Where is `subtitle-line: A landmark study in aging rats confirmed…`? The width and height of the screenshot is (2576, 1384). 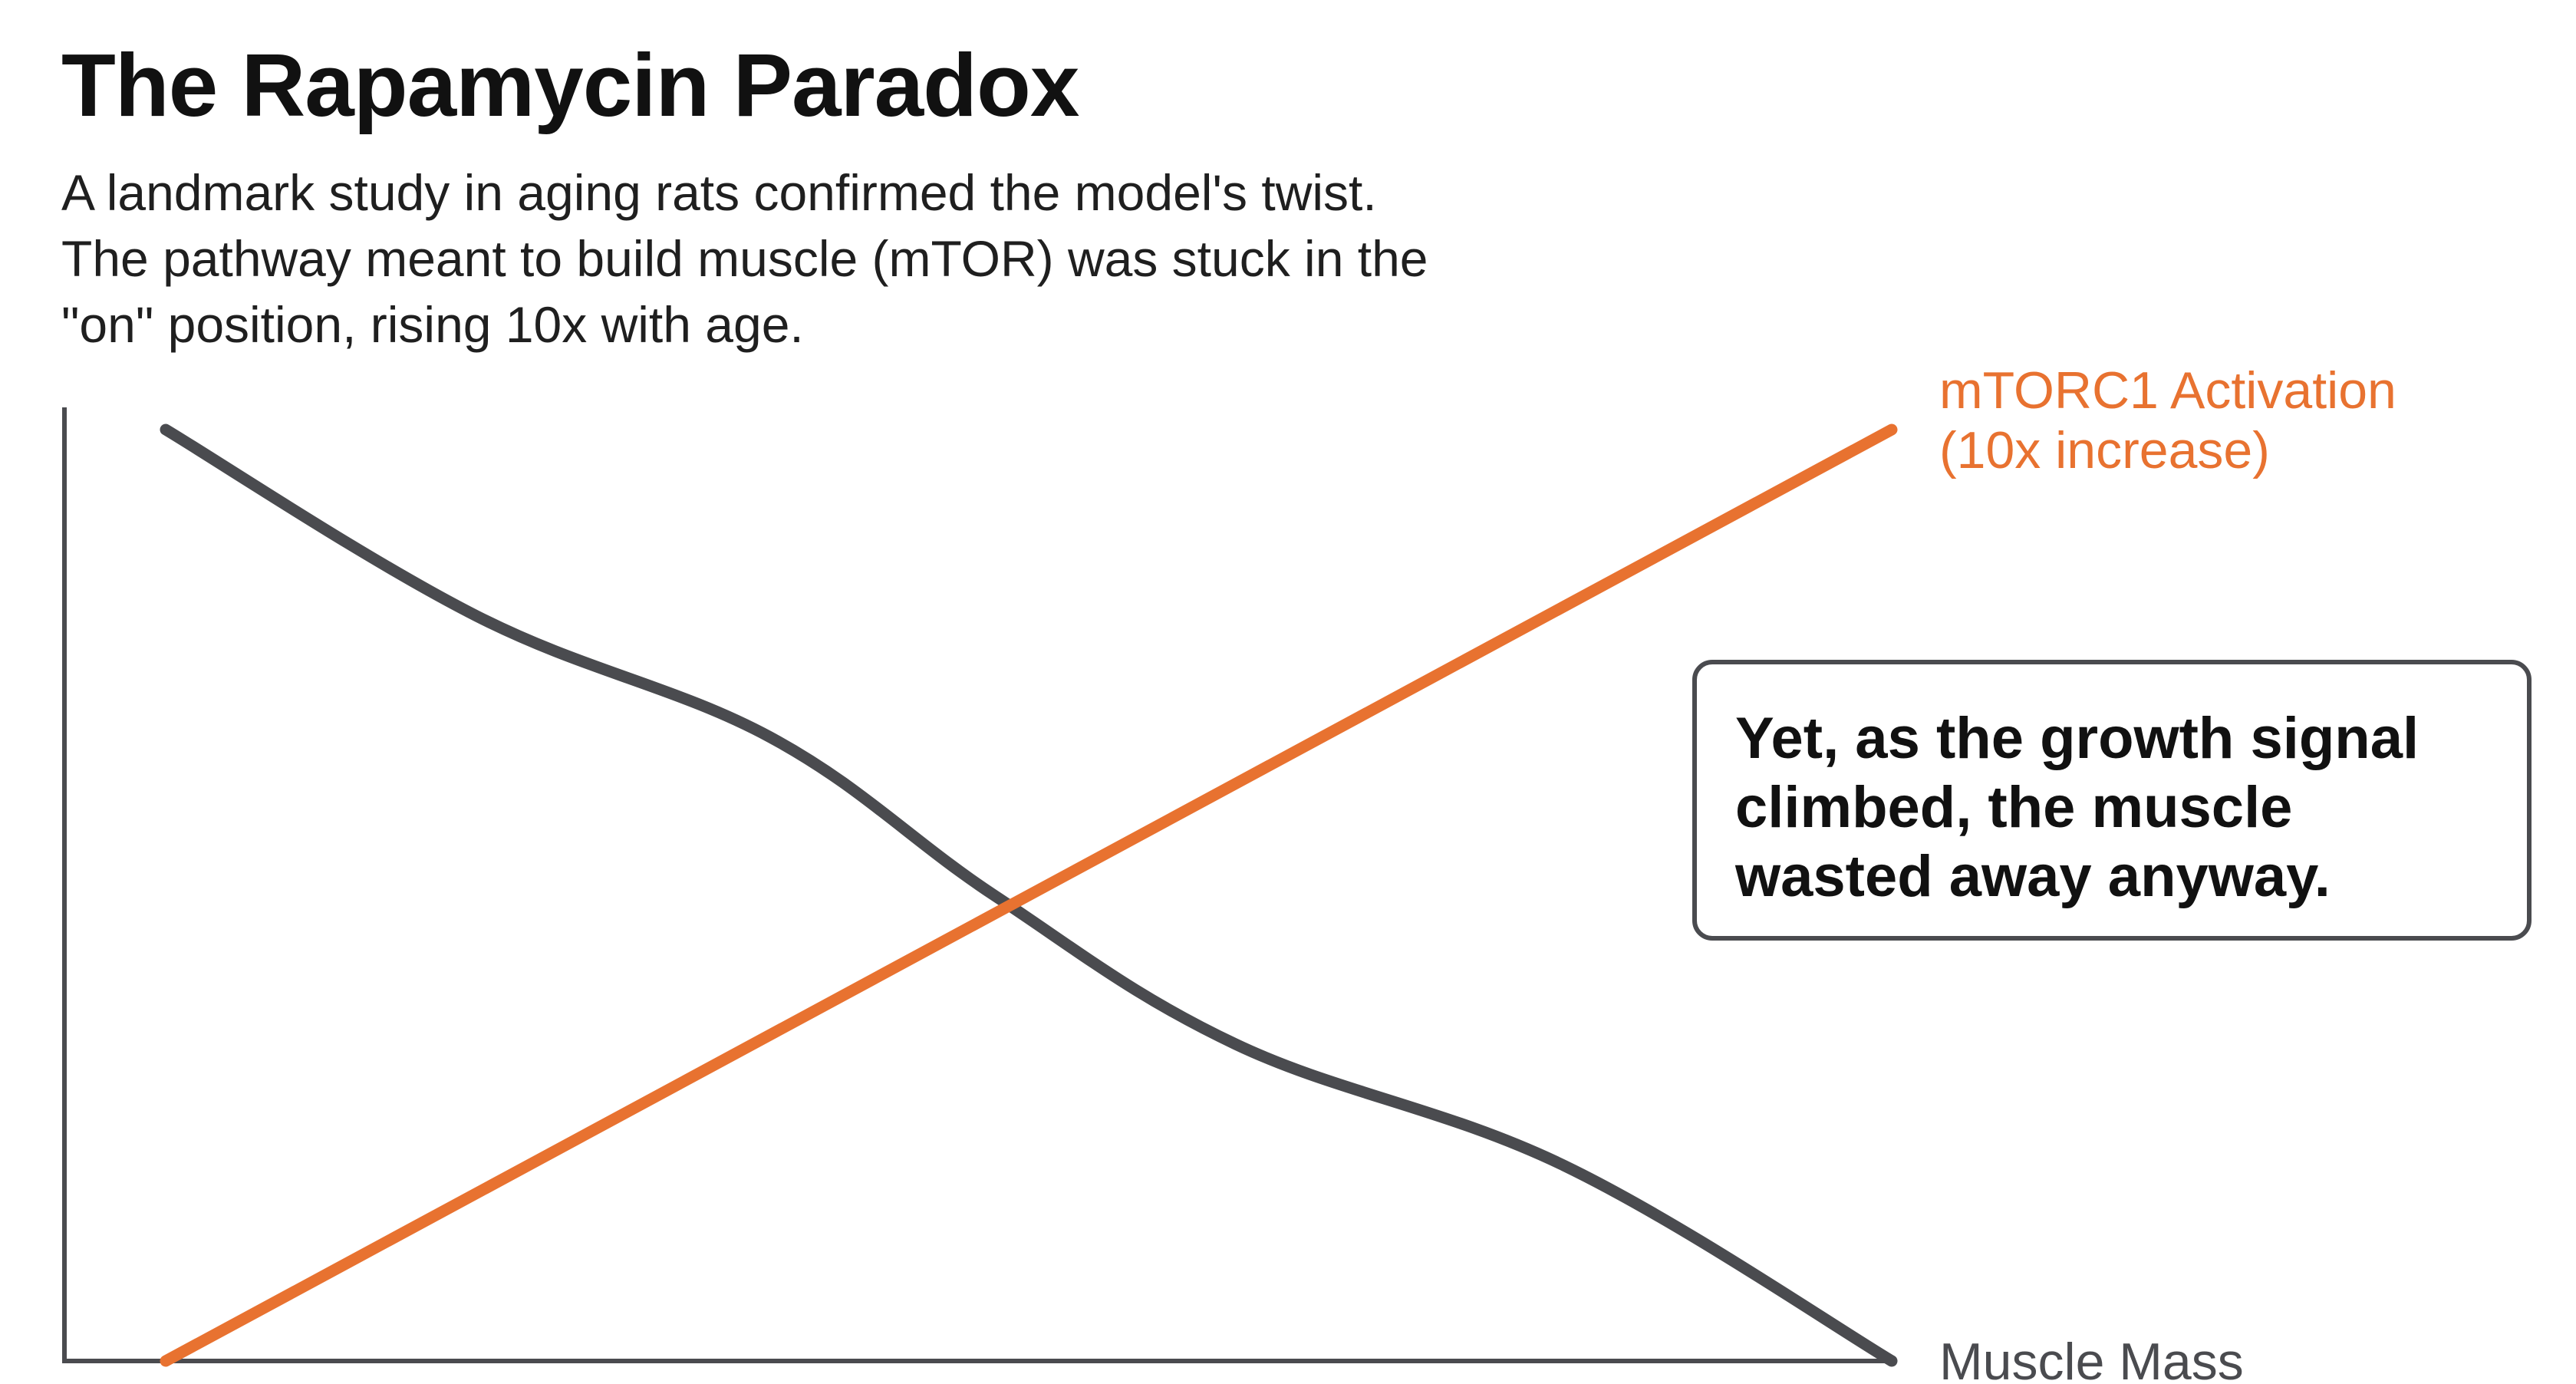
subtitle-line: A landmark study in aging rats confirmed… is located at coordinates (719, 192).